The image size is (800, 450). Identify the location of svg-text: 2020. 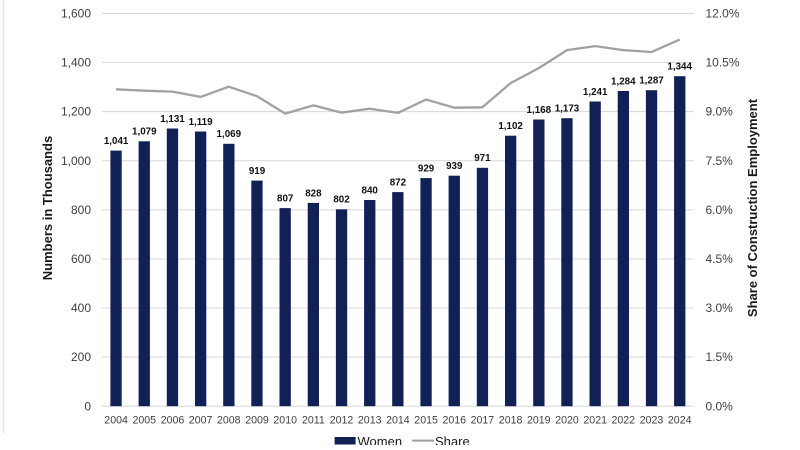
(567, 420).